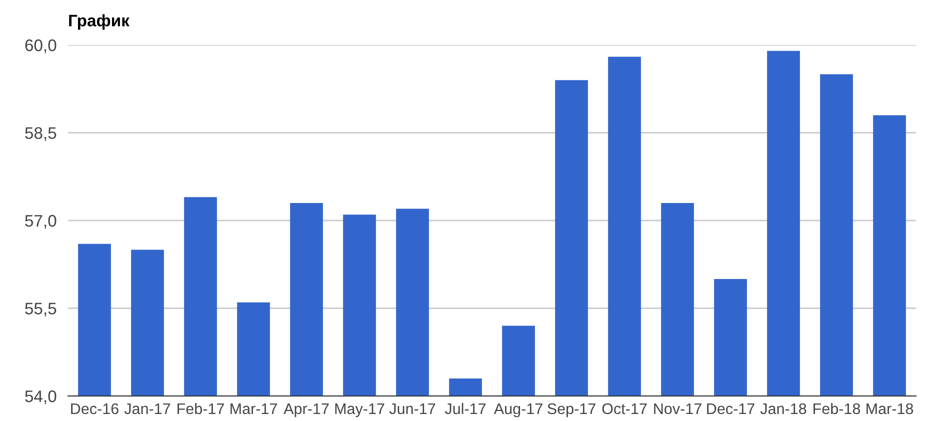 The image size is (943, 421). I want to click on y-tick-label: 58,5, so click(40, 134).